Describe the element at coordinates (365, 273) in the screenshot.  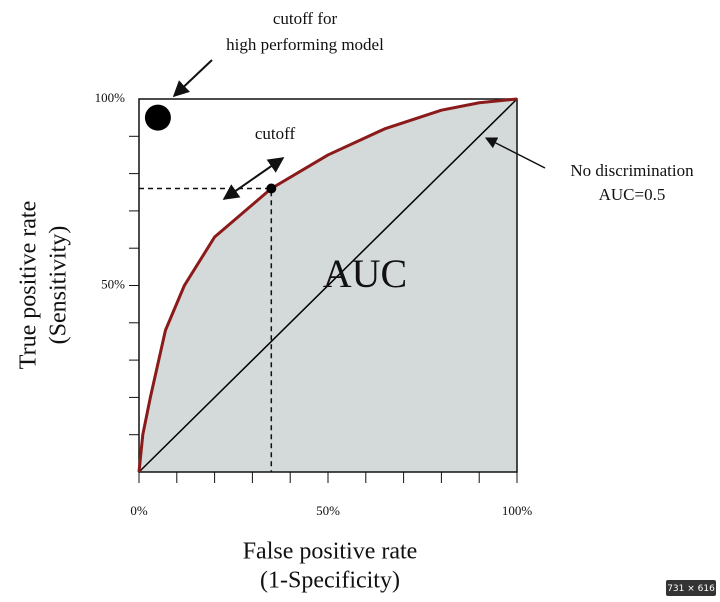
I see `annotation: AUC` at that location.